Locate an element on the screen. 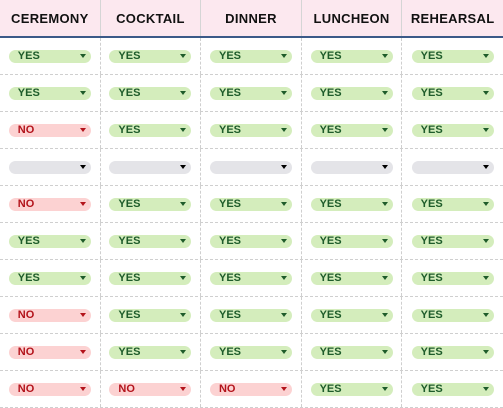 The height and width of the screenshot is (408, 503). column-header: DINNER is located at coordinates (251, 18).